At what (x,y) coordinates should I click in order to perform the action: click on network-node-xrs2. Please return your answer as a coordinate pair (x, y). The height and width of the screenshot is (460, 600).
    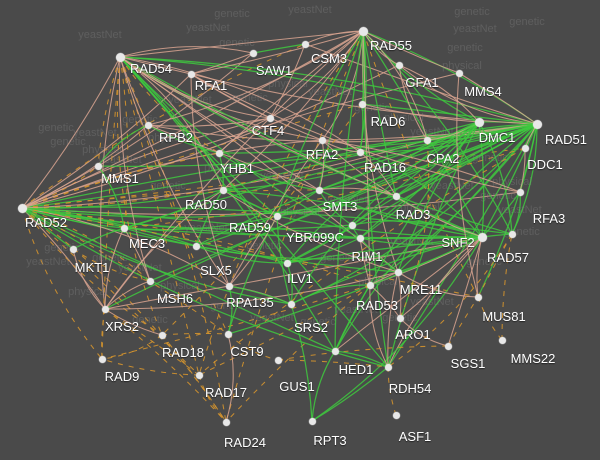
    Looking at the image, I should click on (105, 309).